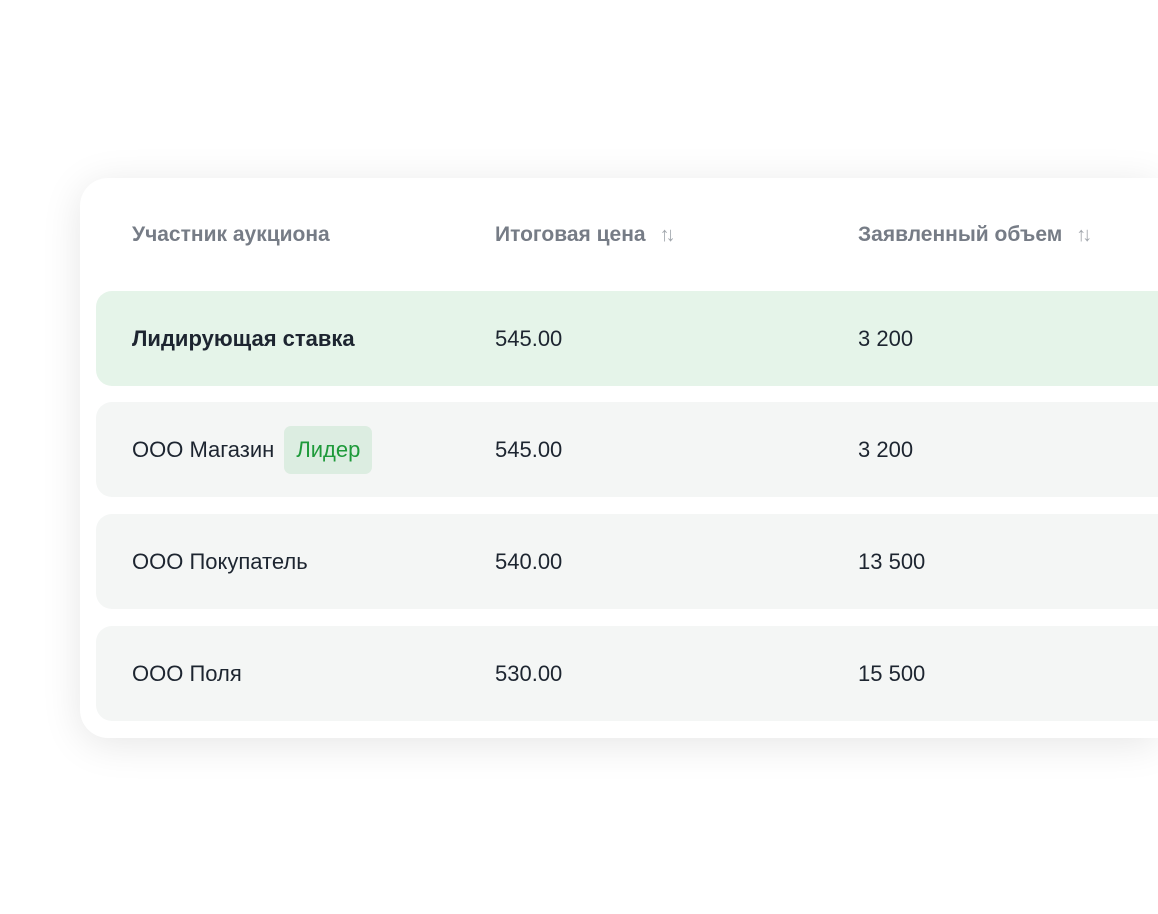 The width and height of the screenshot is (1158, 914). Describe the element at coordinates (243, 338) in the screenshot. I see `participant-cell: Лидирующая ставка` at that location.